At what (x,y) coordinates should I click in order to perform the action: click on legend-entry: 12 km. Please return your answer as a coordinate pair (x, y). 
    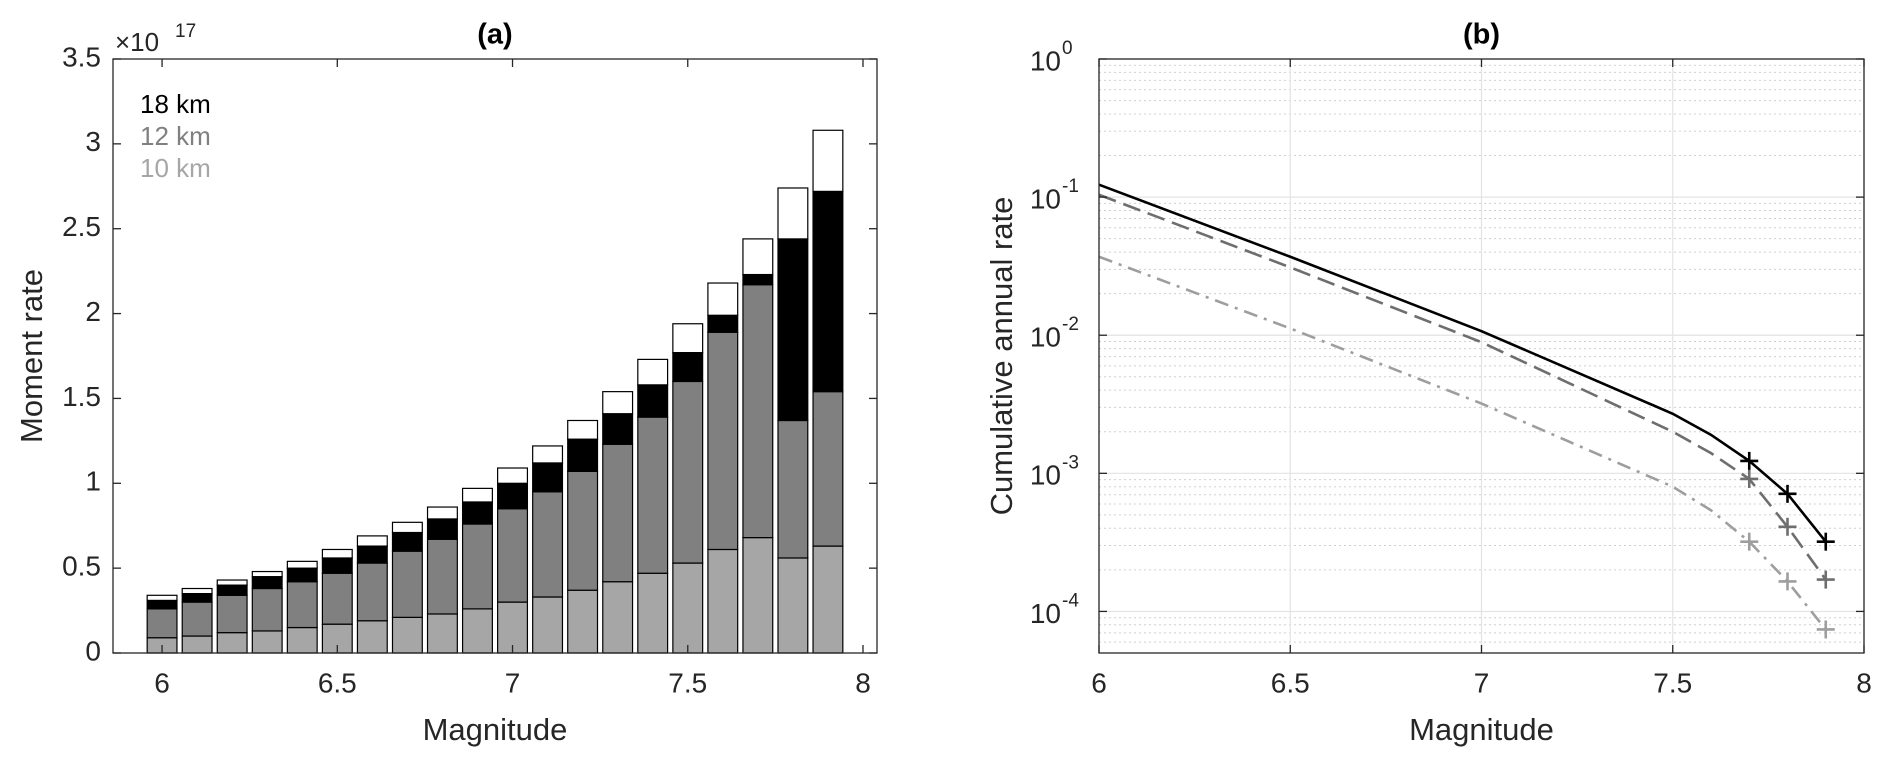
    Looking at the image, I should click on (175, 136).